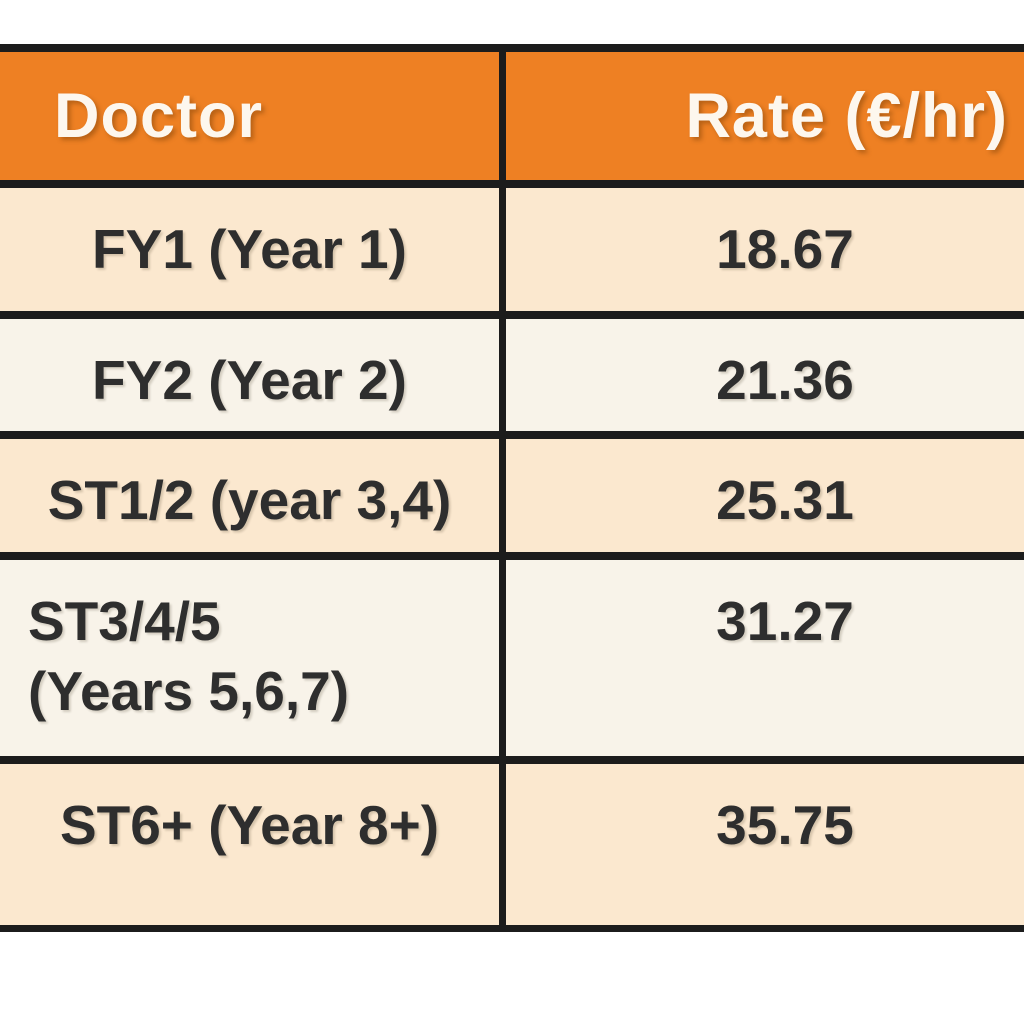 The image size is (1024, 1024). I want to click on rate-cell: 18.67, so click(761, 249).